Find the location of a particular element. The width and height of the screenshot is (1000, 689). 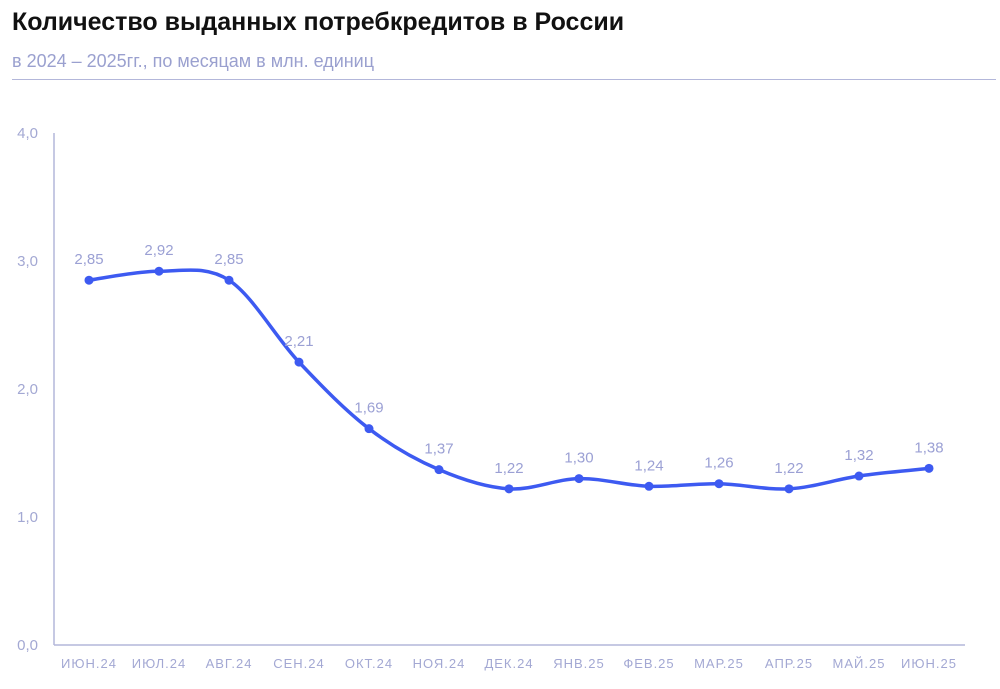

x-tick-label: ИЮЛ.24 is located at coordinates (159, 663).